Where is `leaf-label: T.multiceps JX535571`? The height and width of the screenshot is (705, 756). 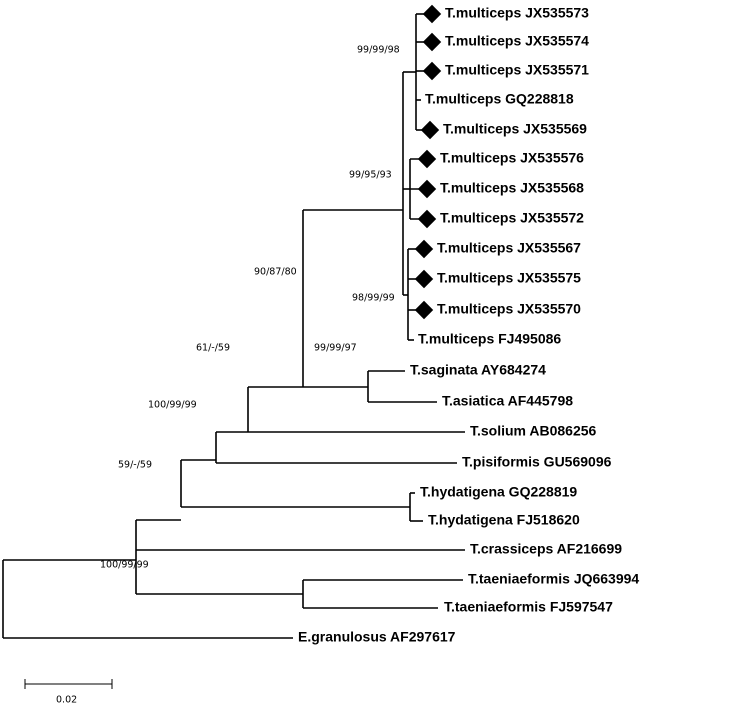
leaf-label: T.multiceps JX535571 is located at coordinates (517, 70).